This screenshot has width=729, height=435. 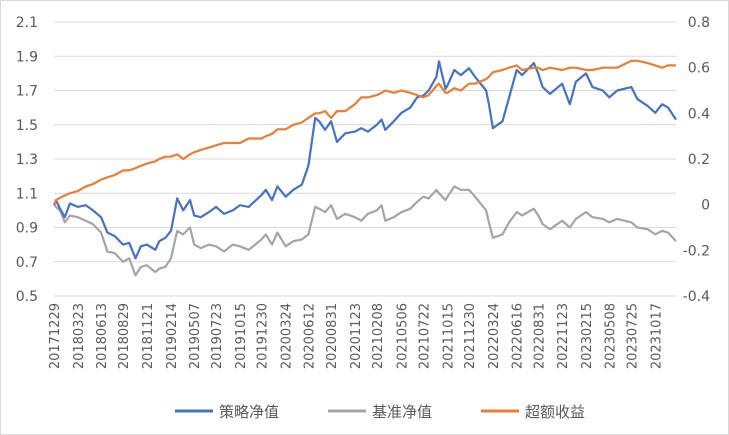 I want to click on y-right-tick-label: 0.4, so click(x=699, y=114).